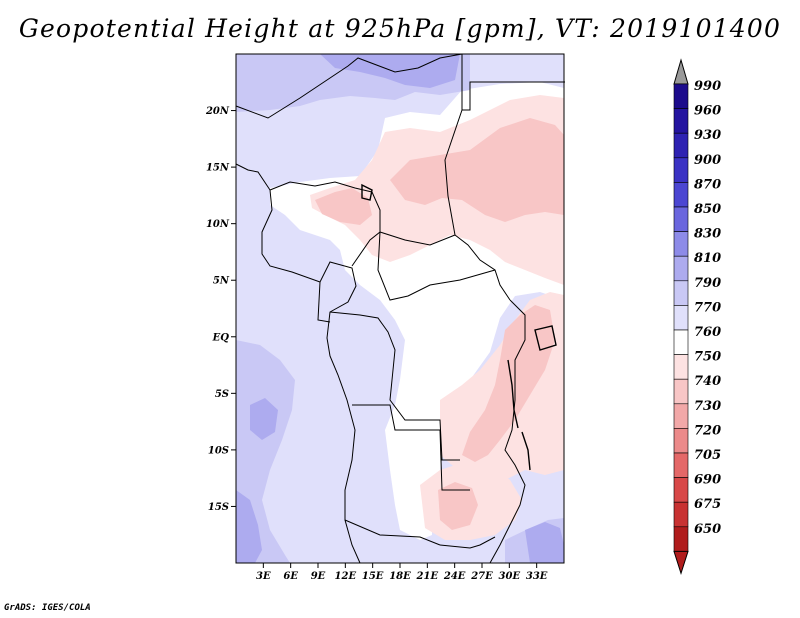 This screenshot has height=618, width=800. I want to click on angola-border, so click(407, 475).